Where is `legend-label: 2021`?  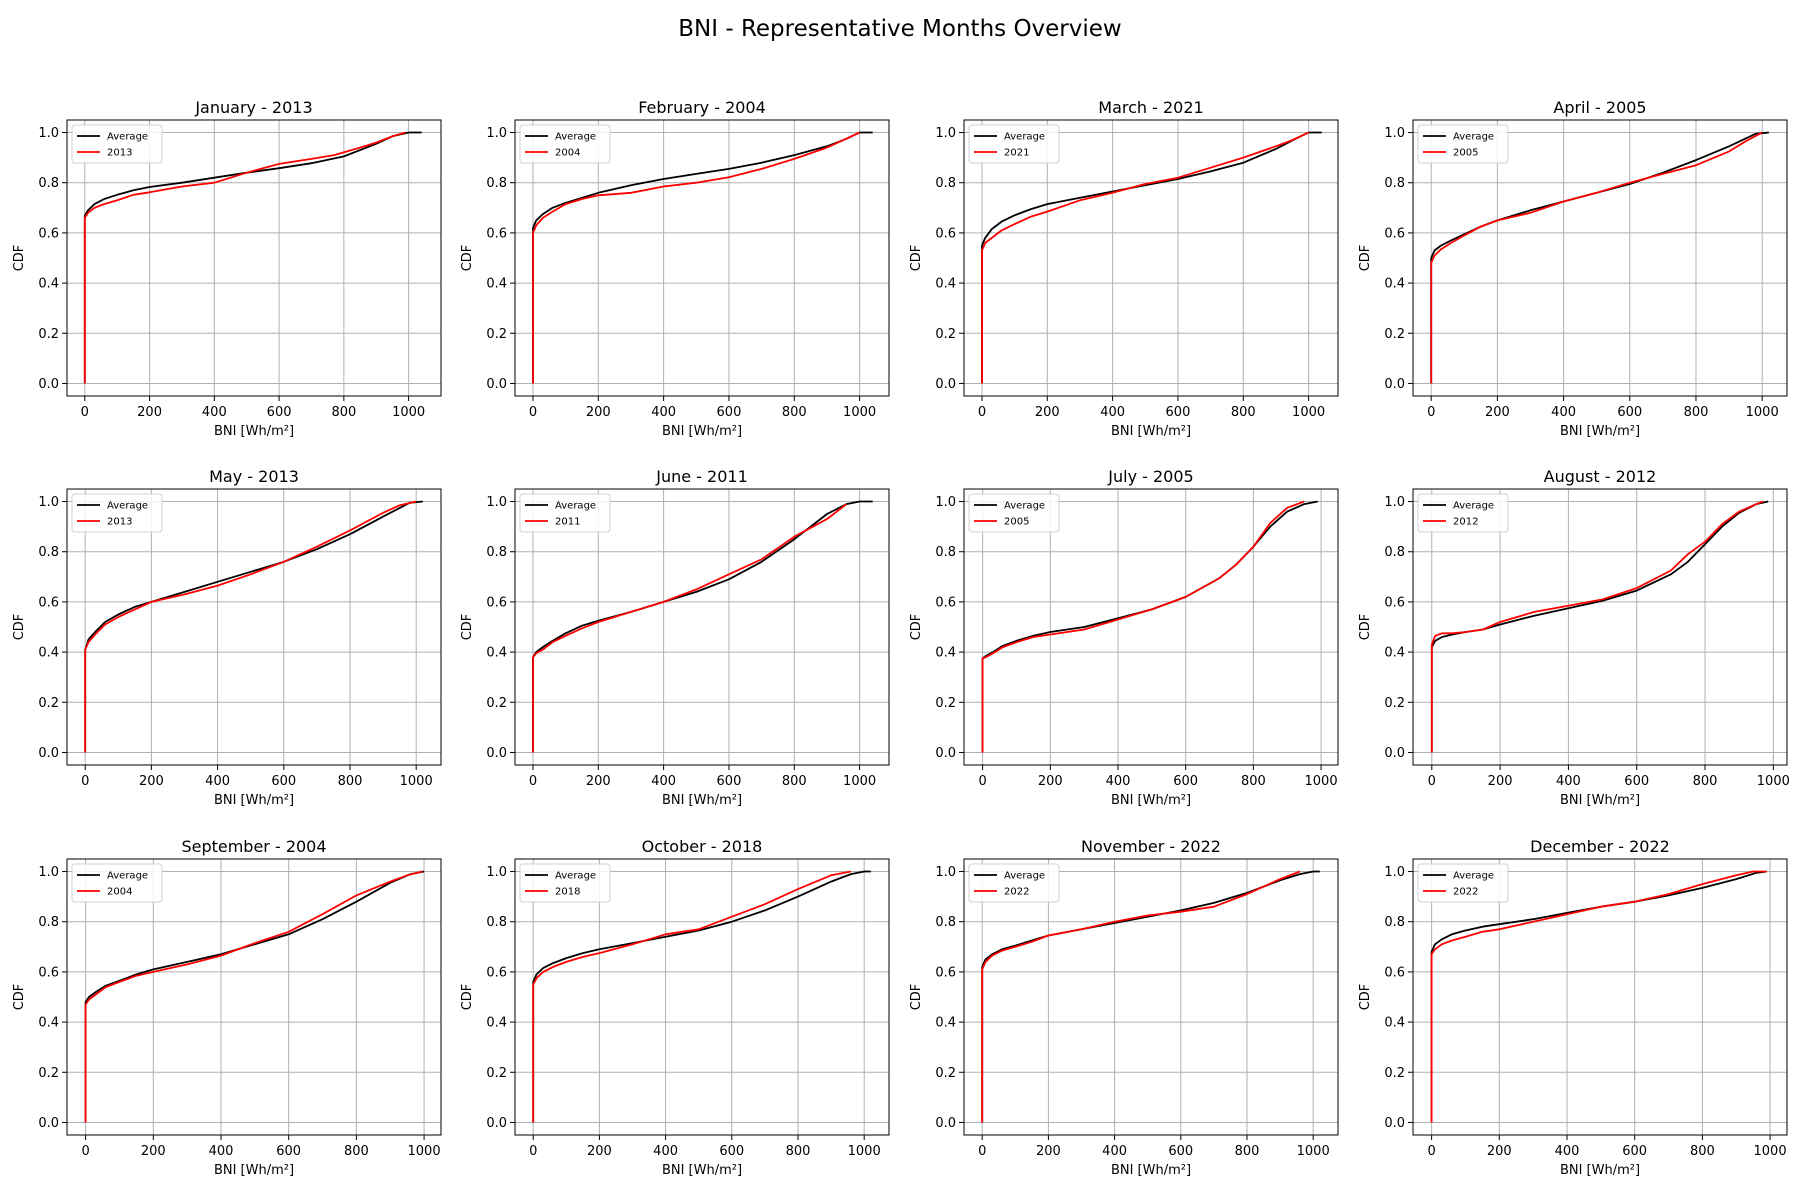 legend-label: 2021 is located at coordinates (1016, 153).